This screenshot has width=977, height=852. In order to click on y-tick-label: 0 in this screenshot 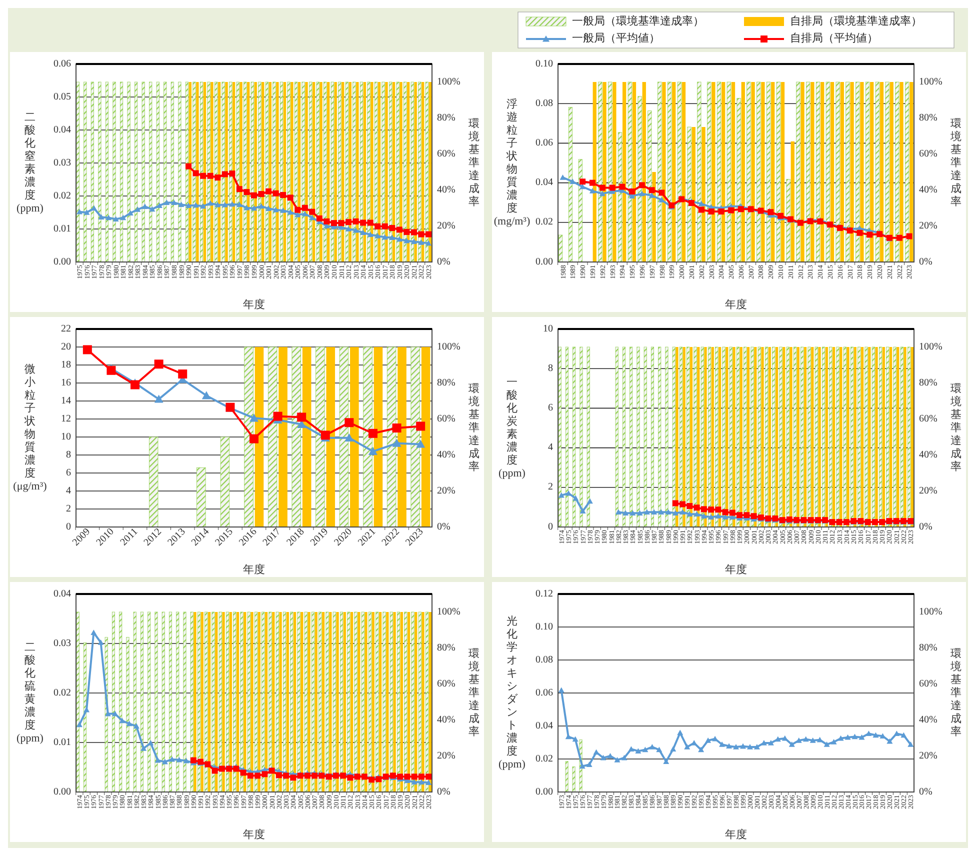, I will do `click(550, 526)`.